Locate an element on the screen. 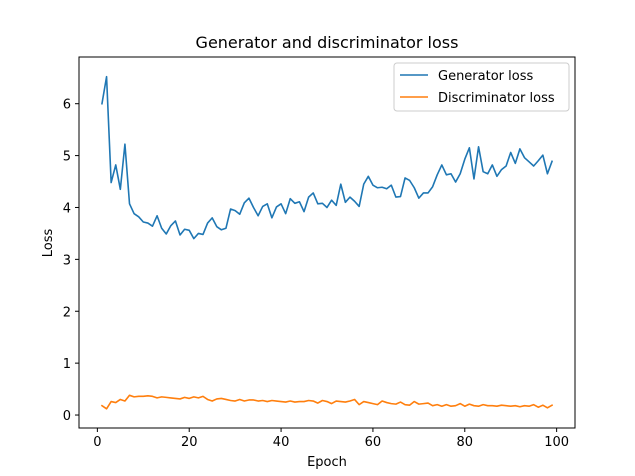 Image resolution: width=635 pixels, height=476 pixels. legend-label: Discriminator loss is located at coordinates (496, 98).